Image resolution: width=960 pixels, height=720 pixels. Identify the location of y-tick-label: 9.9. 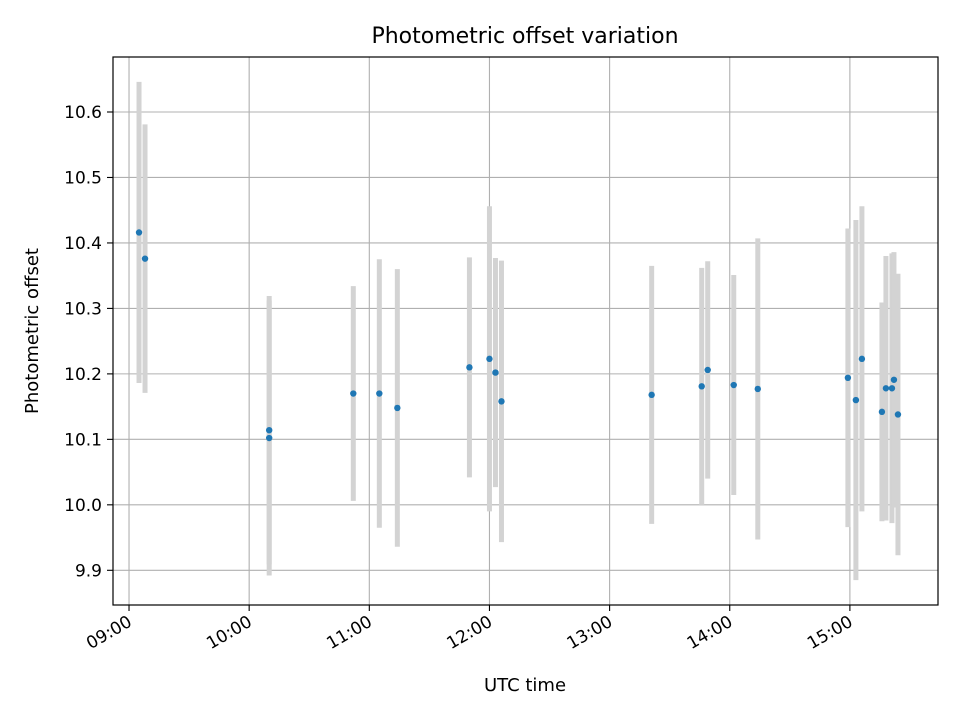
(88, 571).